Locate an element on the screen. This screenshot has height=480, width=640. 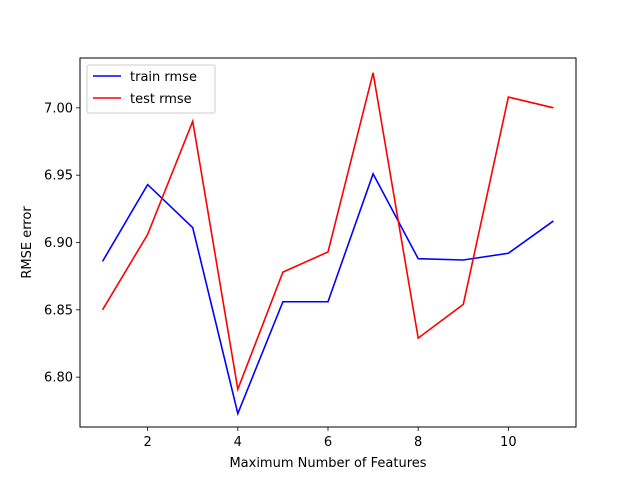
legend: train rmse test rmse is located at coordinates (151, 89).